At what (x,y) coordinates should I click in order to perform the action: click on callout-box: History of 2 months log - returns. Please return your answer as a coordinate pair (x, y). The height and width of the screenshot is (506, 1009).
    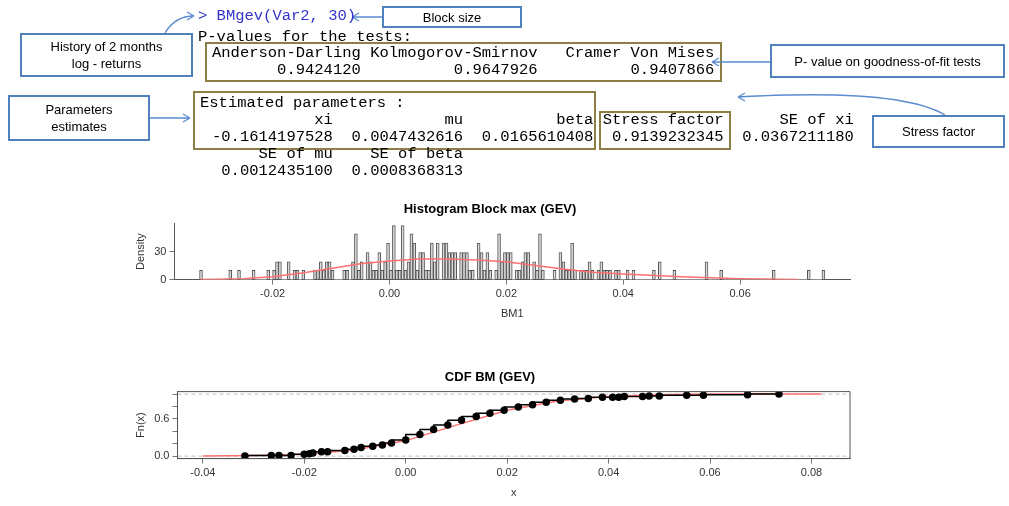
    Looking at the image, I should click on (106, 55).